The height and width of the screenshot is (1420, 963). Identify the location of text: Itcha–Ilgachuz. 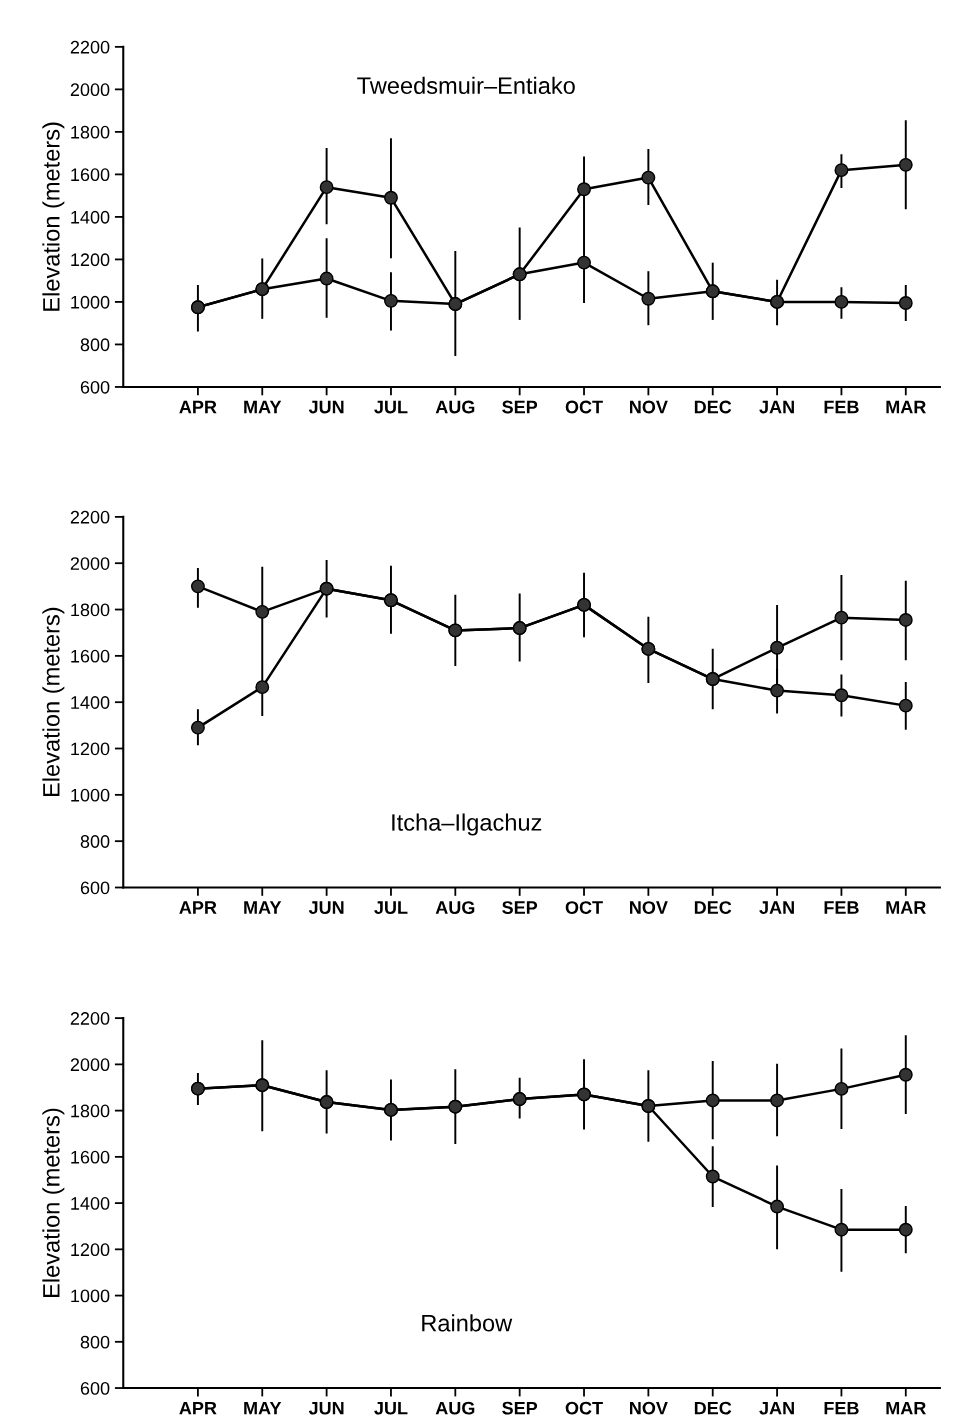
(467, 824).